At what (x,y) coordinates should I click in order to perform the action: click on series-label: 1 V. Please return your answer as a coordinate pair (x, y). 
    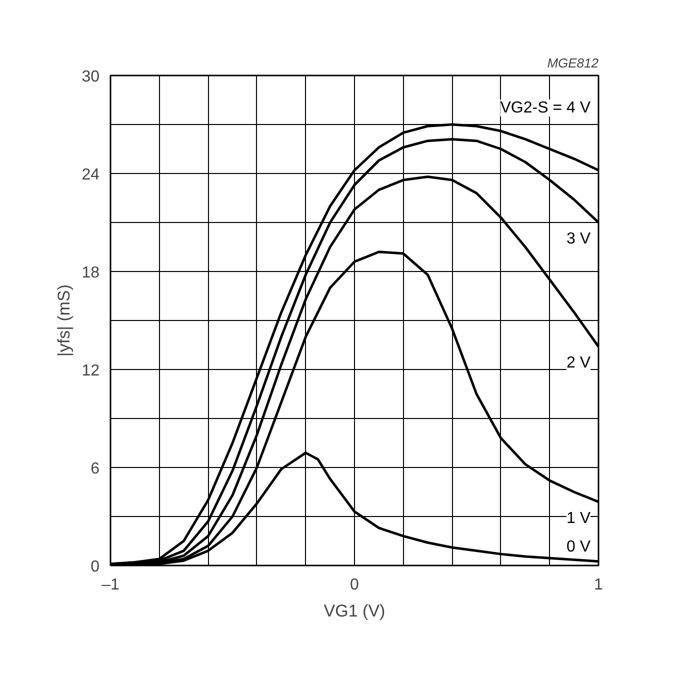
    Looking at the image, I should click on (578, 518).